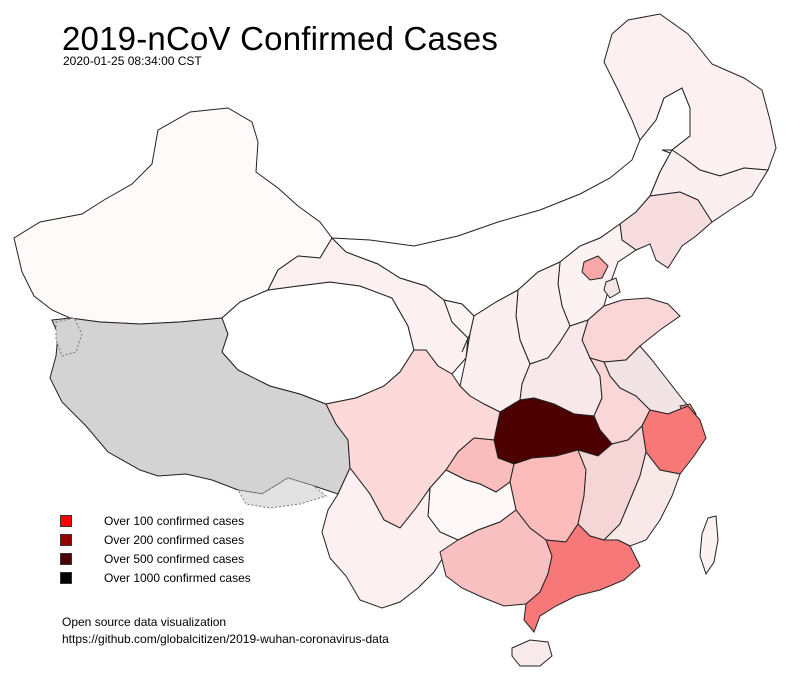 The image size is (800, 680). I want to click on region-south-tibet, so click(282, 493).